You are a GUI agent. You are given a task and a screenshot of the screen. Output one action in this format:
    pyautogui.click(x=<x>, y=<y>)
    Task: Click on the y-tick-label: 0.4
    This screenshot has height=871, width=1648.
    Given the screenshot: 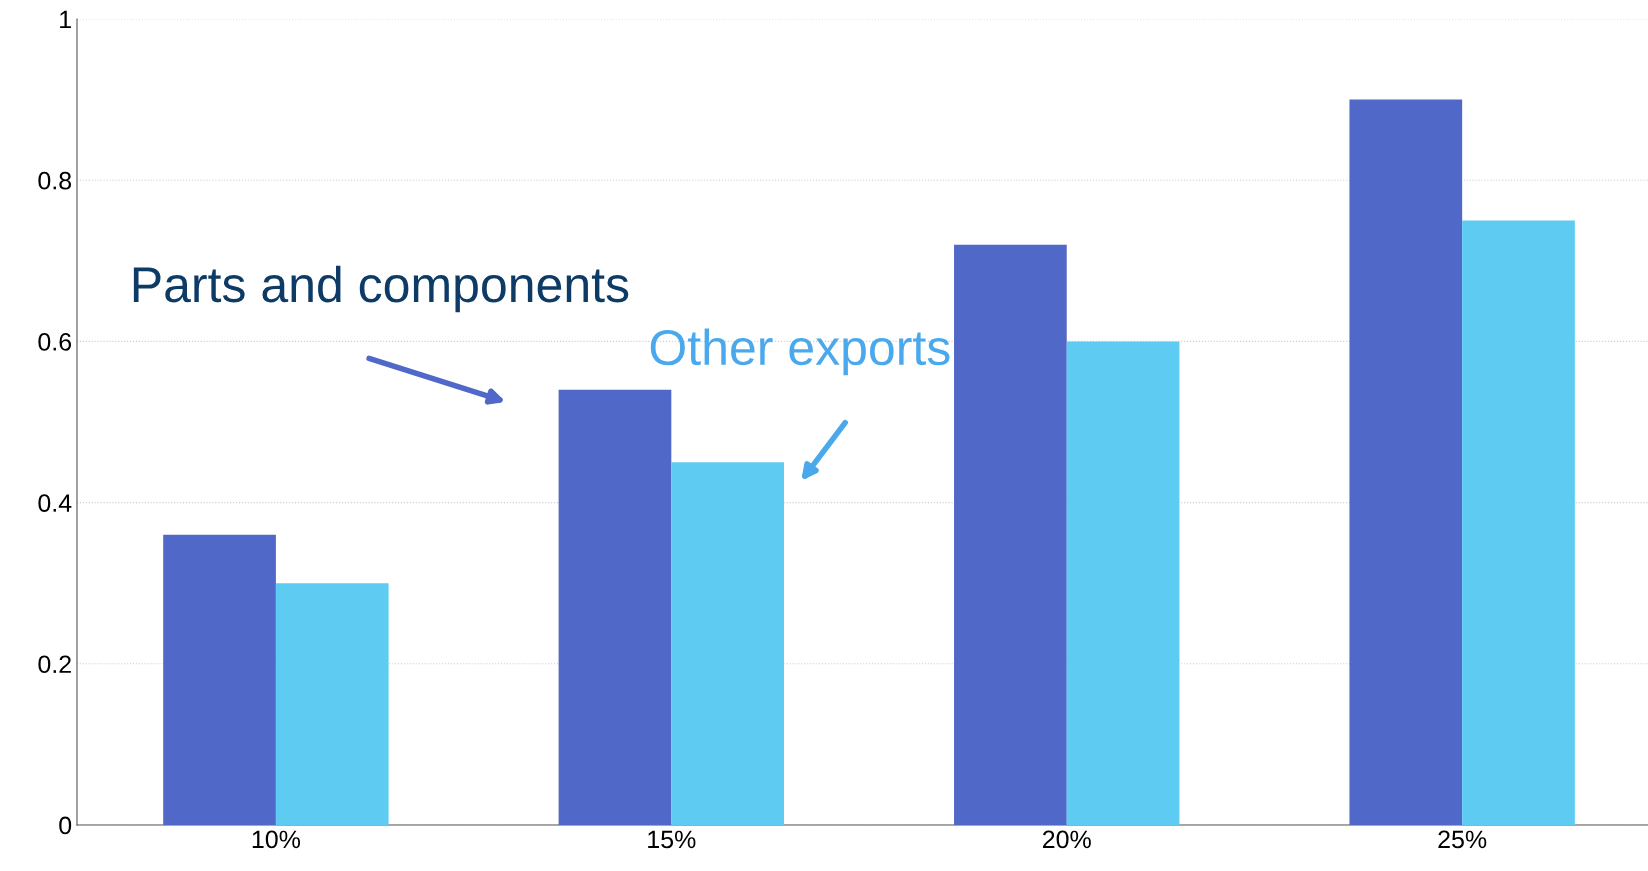 What is the action you would take?
    pyautogui.click(x=55, y=503)
    